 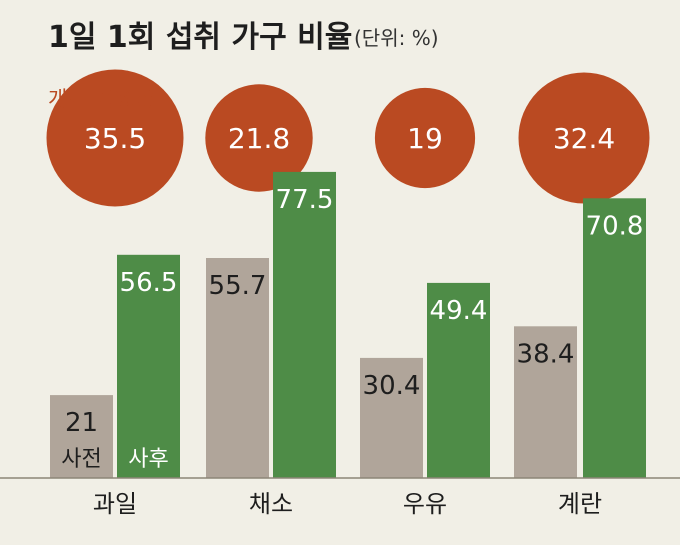 I want to click on category-label: 우유, so click(x=425, y=504).